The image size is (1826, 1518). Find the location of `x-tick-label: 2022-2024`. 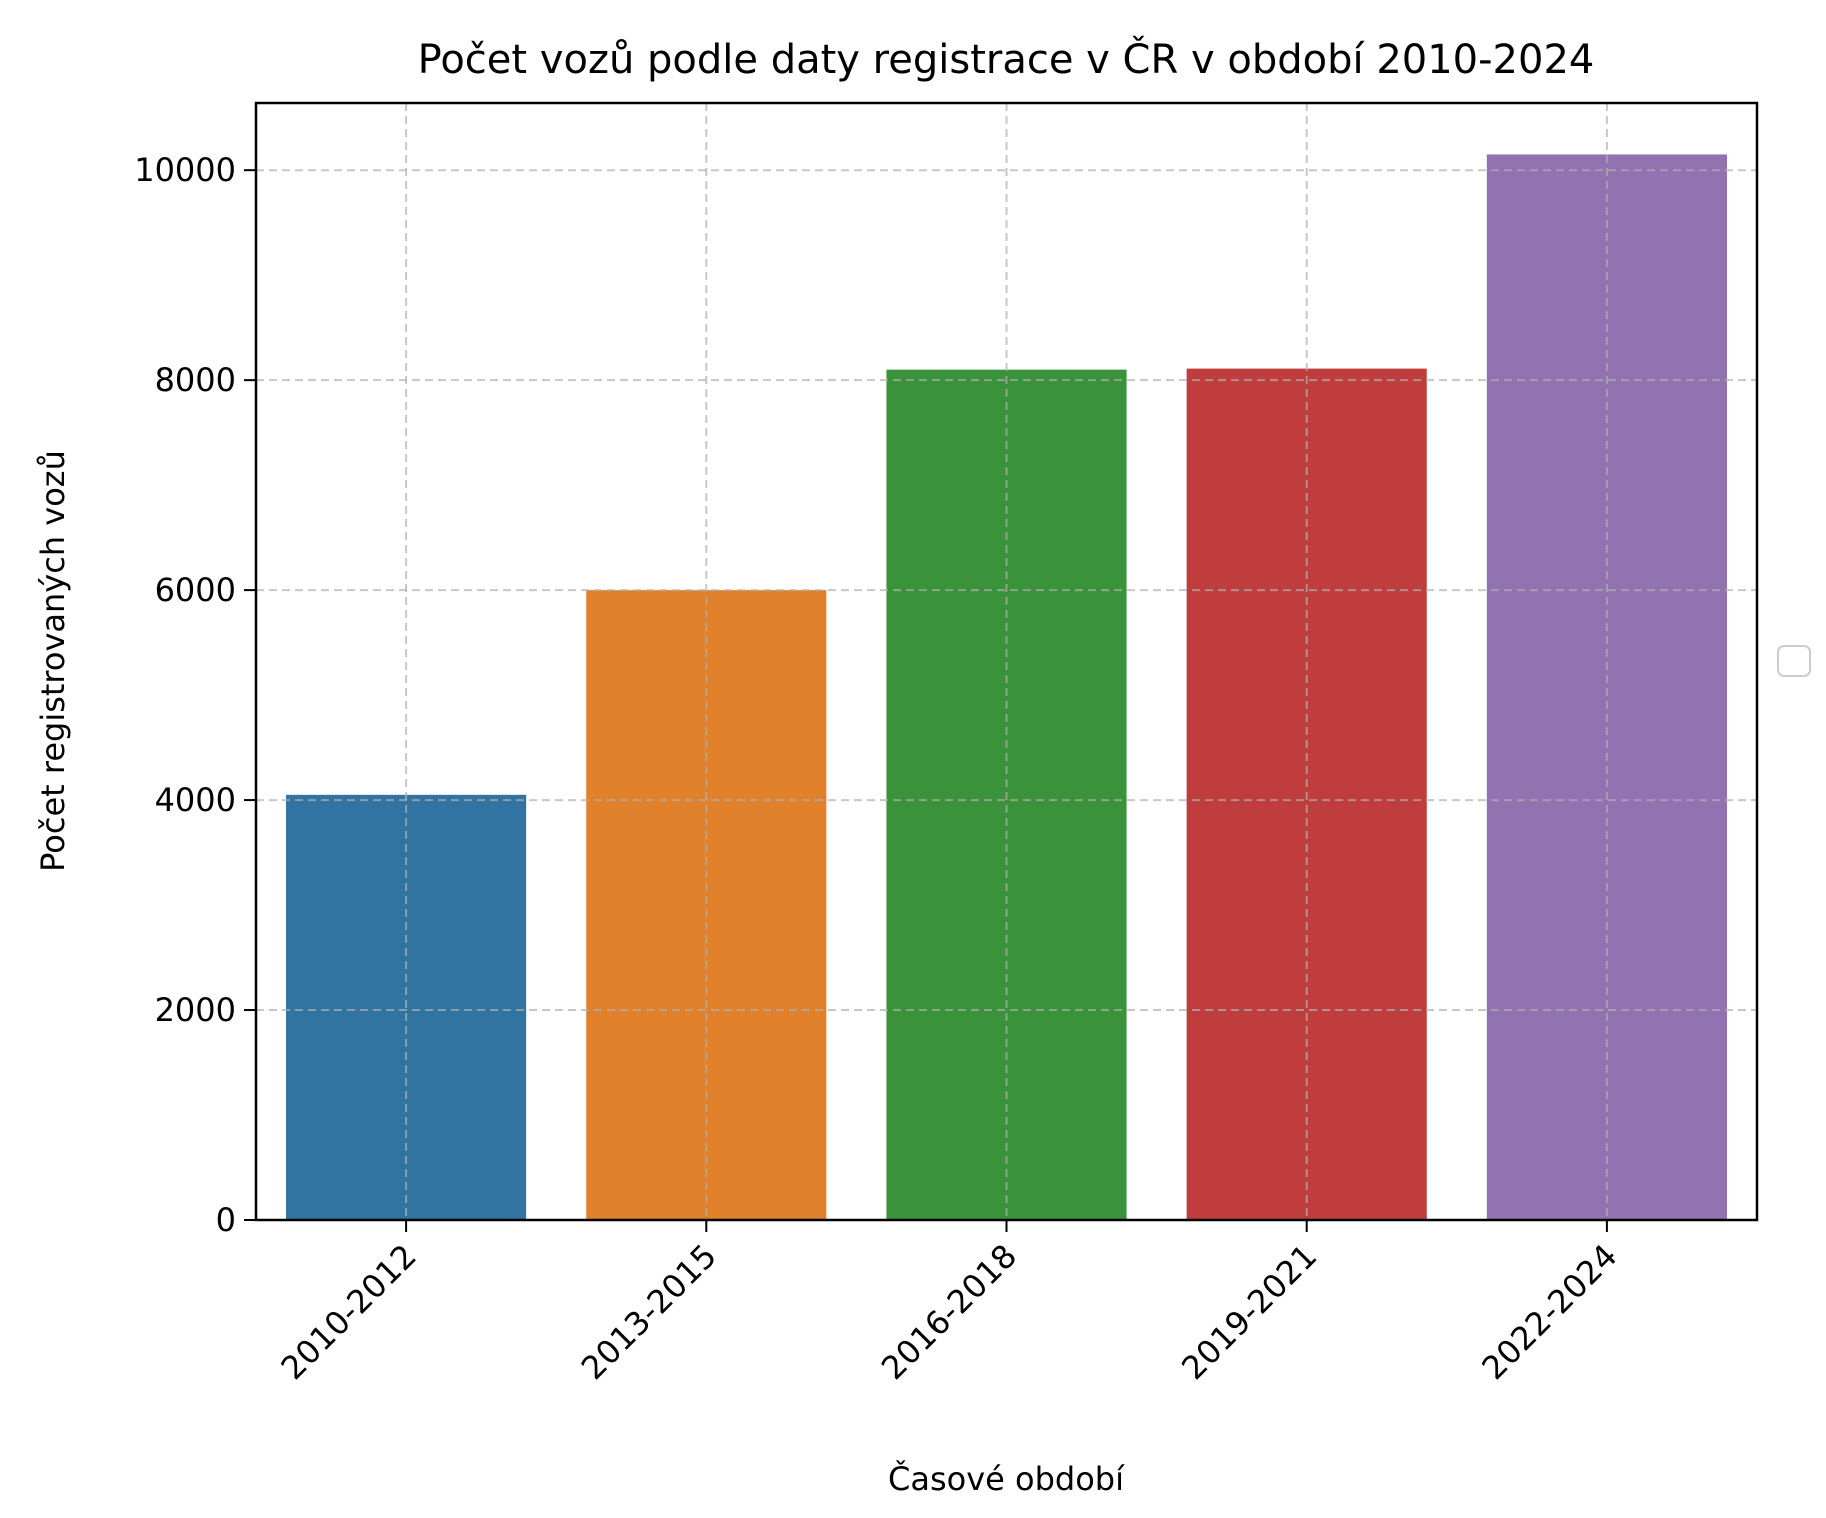

x-tick-label: 2022-2024 is located at coordinates (1549, 1312).